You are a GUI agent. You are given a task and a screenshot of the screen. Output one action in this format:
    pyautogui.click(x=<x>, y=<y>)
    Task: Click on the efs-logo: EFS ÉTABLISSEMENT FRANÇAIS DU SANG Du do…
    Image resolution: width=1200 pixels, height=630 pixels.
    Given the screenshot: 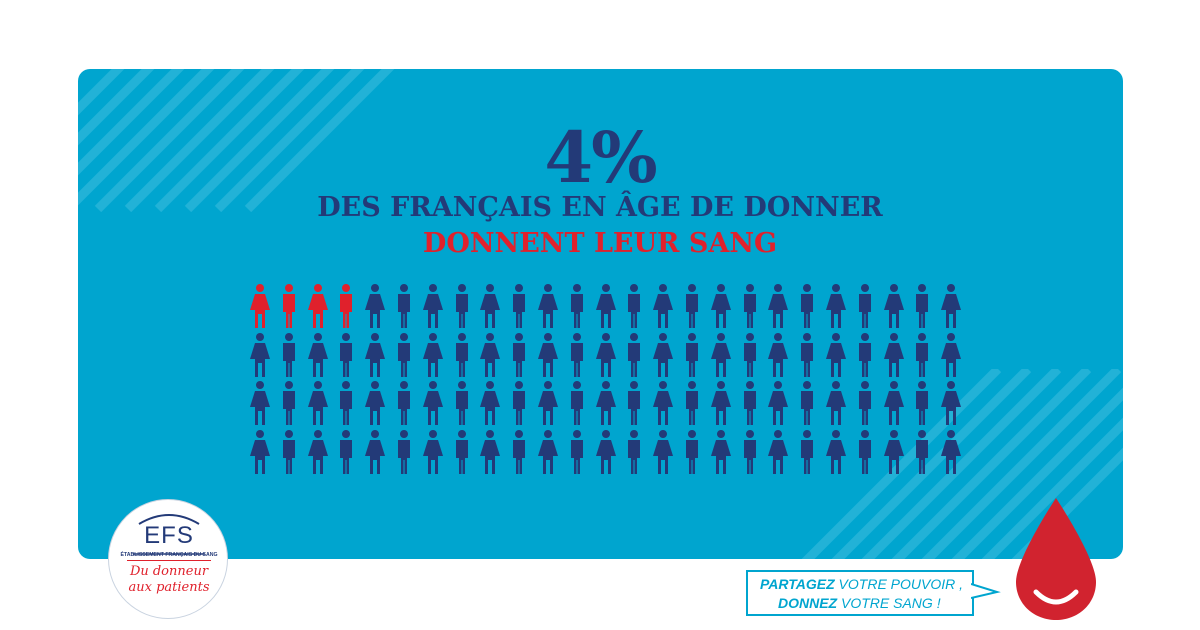 What is the action you would take?
    pyautogui.click(x=168, y=559)
    